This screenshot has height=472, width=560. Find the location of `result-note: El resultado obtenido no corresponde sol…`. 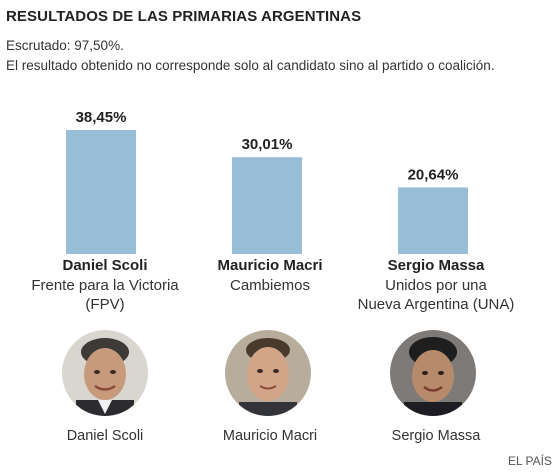

result-note: El resultado obtenido no corresponde sol… is located at coordinates (250, 65).